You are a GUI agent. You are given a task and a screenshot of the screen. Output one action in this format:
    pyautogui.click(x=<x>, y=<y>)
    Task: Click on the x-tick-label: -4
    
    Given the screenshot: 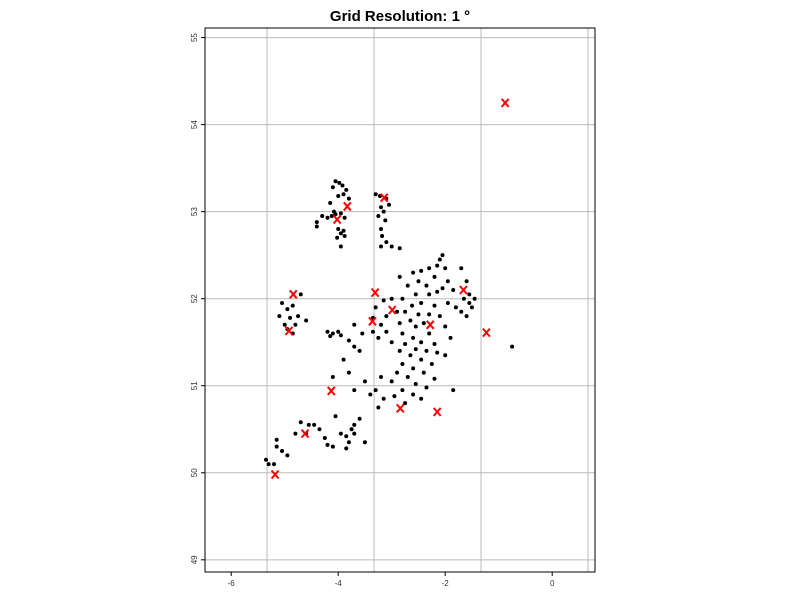 What is the action you would take?
    pyautogui.click(x=339, y=583)
    